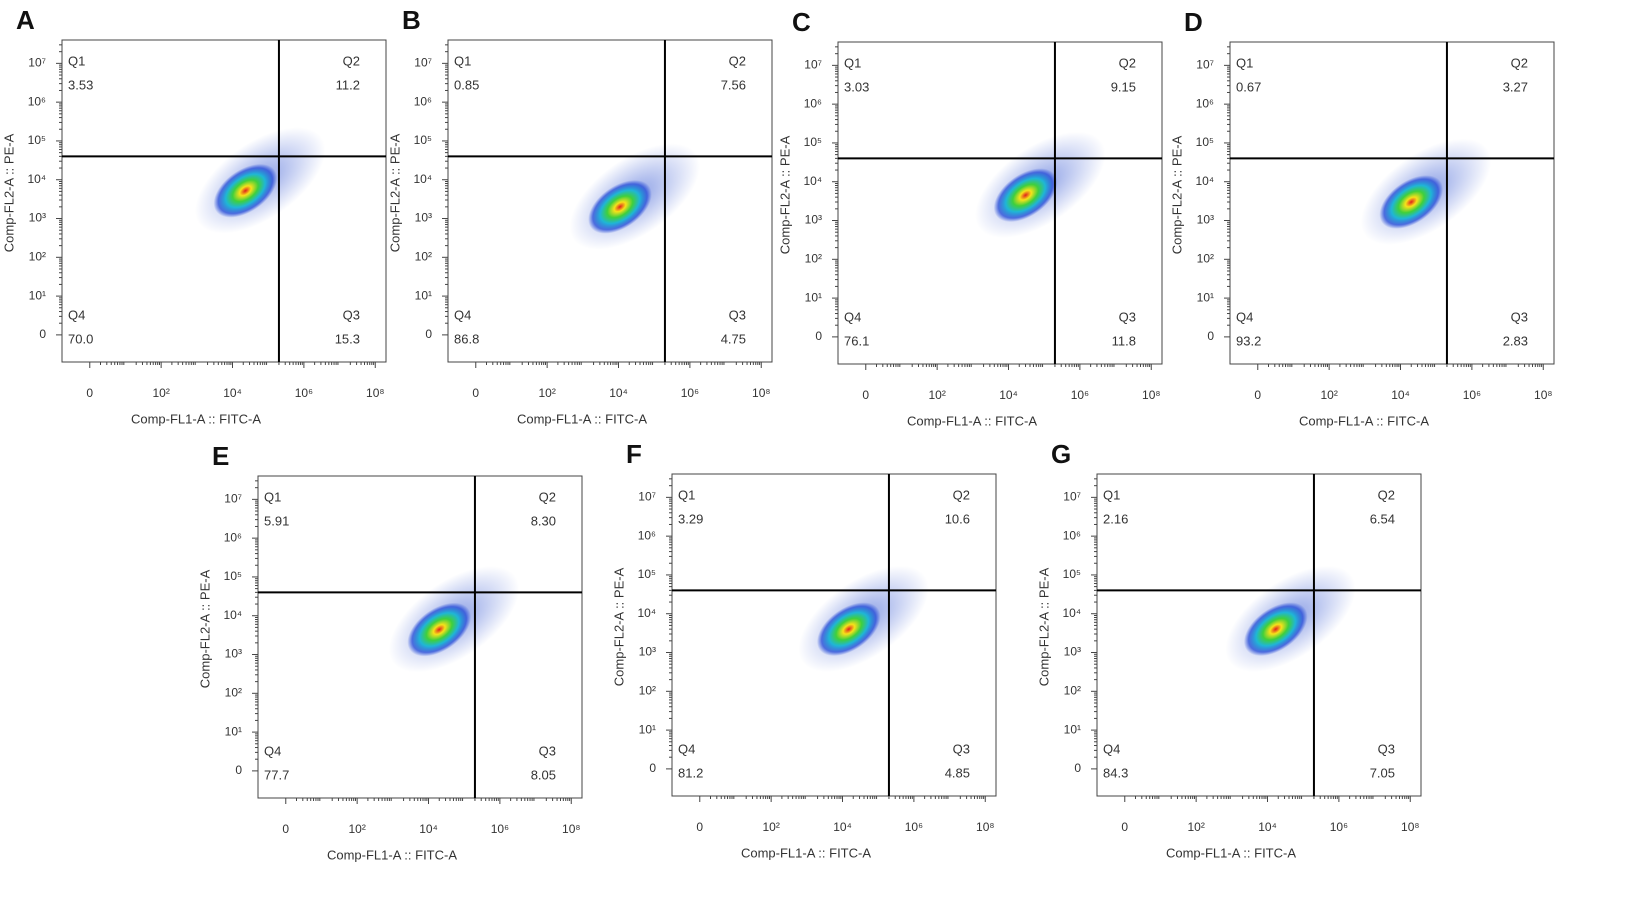 Image resolution: width=1632 pixels, height=909 pixels. What do you see at coordinates (1515, 86) in the screenshot?
I see `quadrant-value: 3.27` at bounding box center [1515, 86].